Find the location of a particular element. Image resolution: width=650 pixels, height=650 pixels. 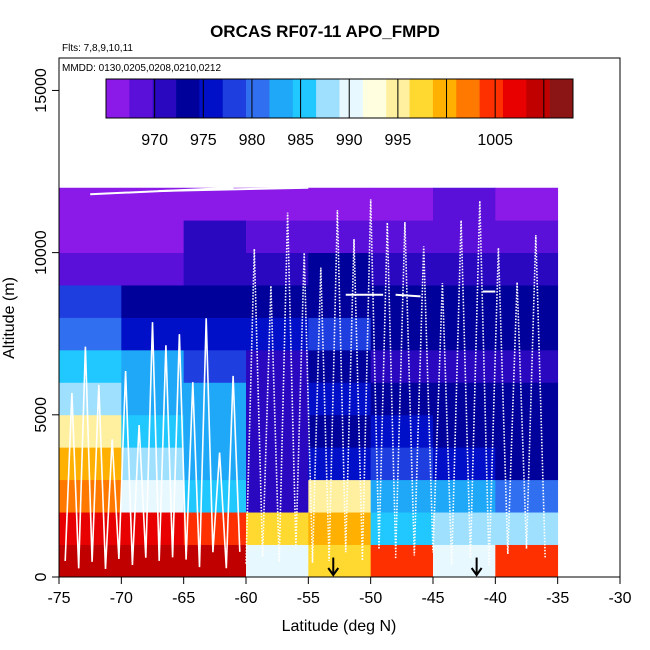

y-tick-label: 5000 is located at coordinates (41, 415).